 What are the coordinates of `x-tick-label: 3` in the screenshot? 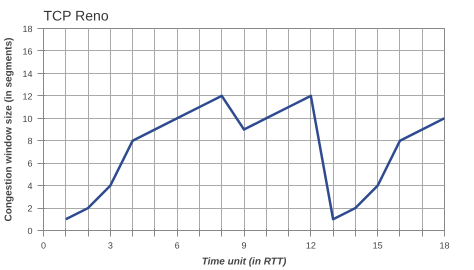 It's located at (110, 245).